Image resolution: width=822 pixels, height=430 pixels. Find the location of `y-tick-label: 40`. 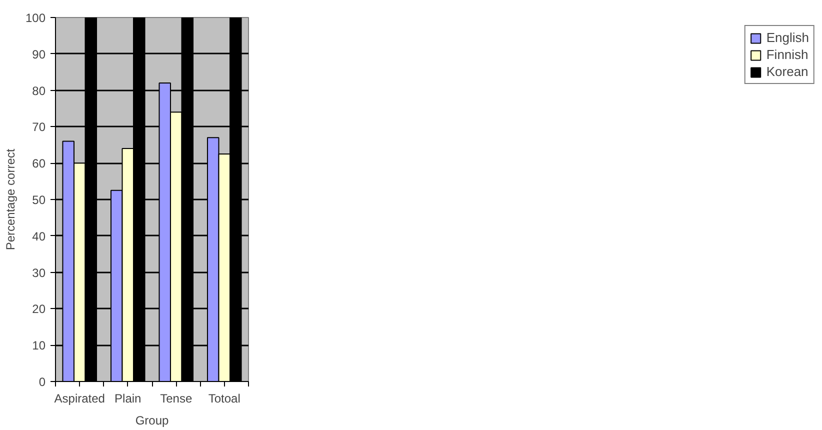

y-tick-label: 40 is located at coordinates (39, 236).